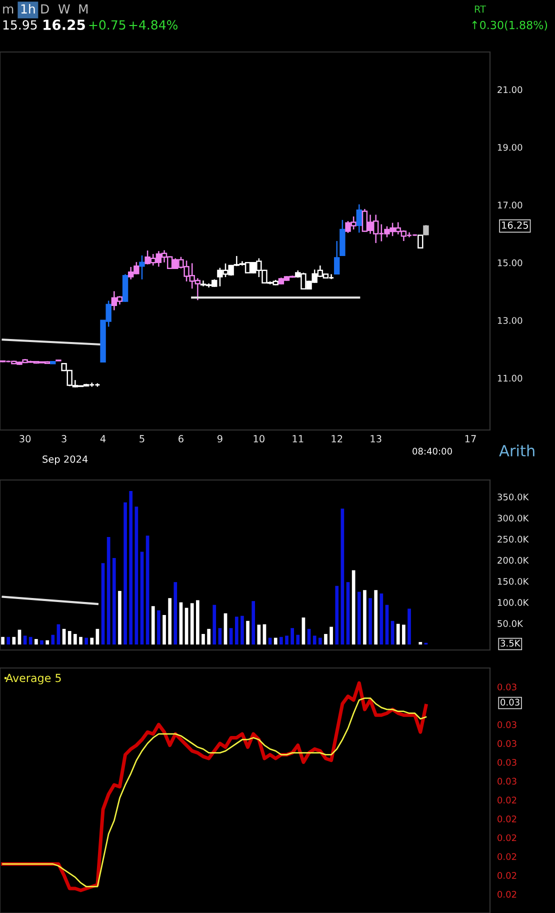 Image resolution: width=555 pixels, height=913 pixels. What do you see at coordinates (513, 539) in the screenshot?
I see `y-tick-label: 250.0K` at bounding box center [513, 539].